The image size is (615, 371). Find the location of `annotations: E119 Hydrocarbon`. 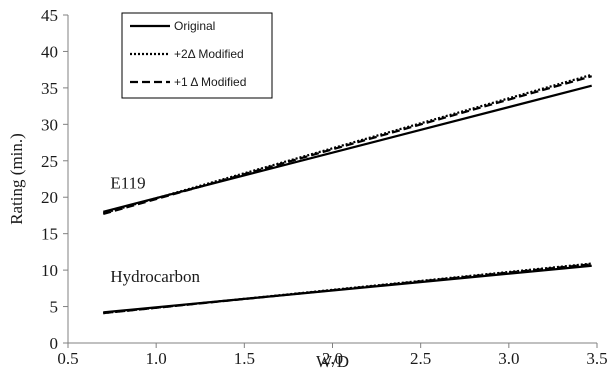

annotations: E119 Hydrocarbon is located at coordinates (155, 229).